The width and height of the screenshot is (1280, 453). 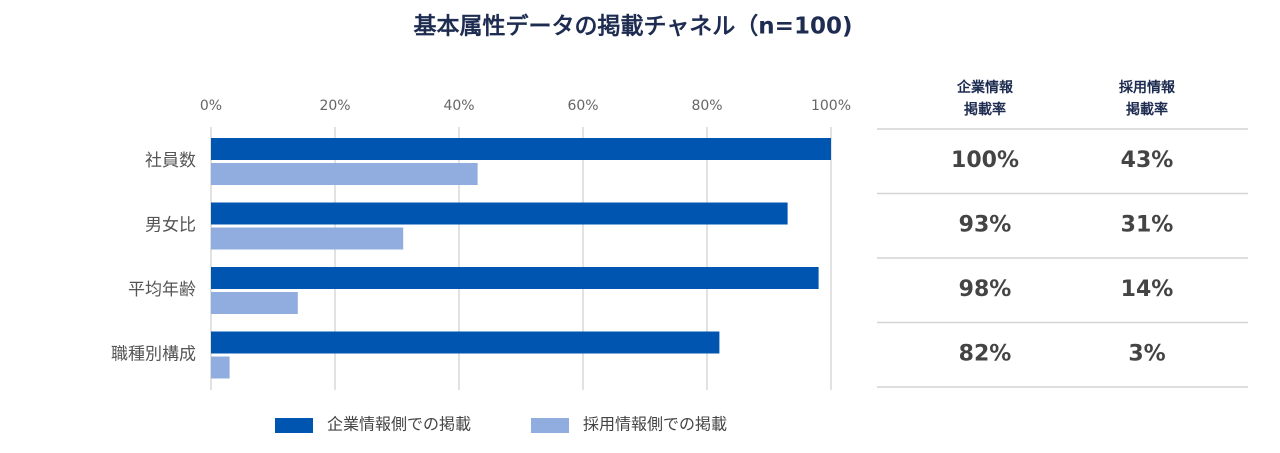 I want to click on chart-title: 基本属性データの掲載チャネル（n=100), so click(x=633, y=26).